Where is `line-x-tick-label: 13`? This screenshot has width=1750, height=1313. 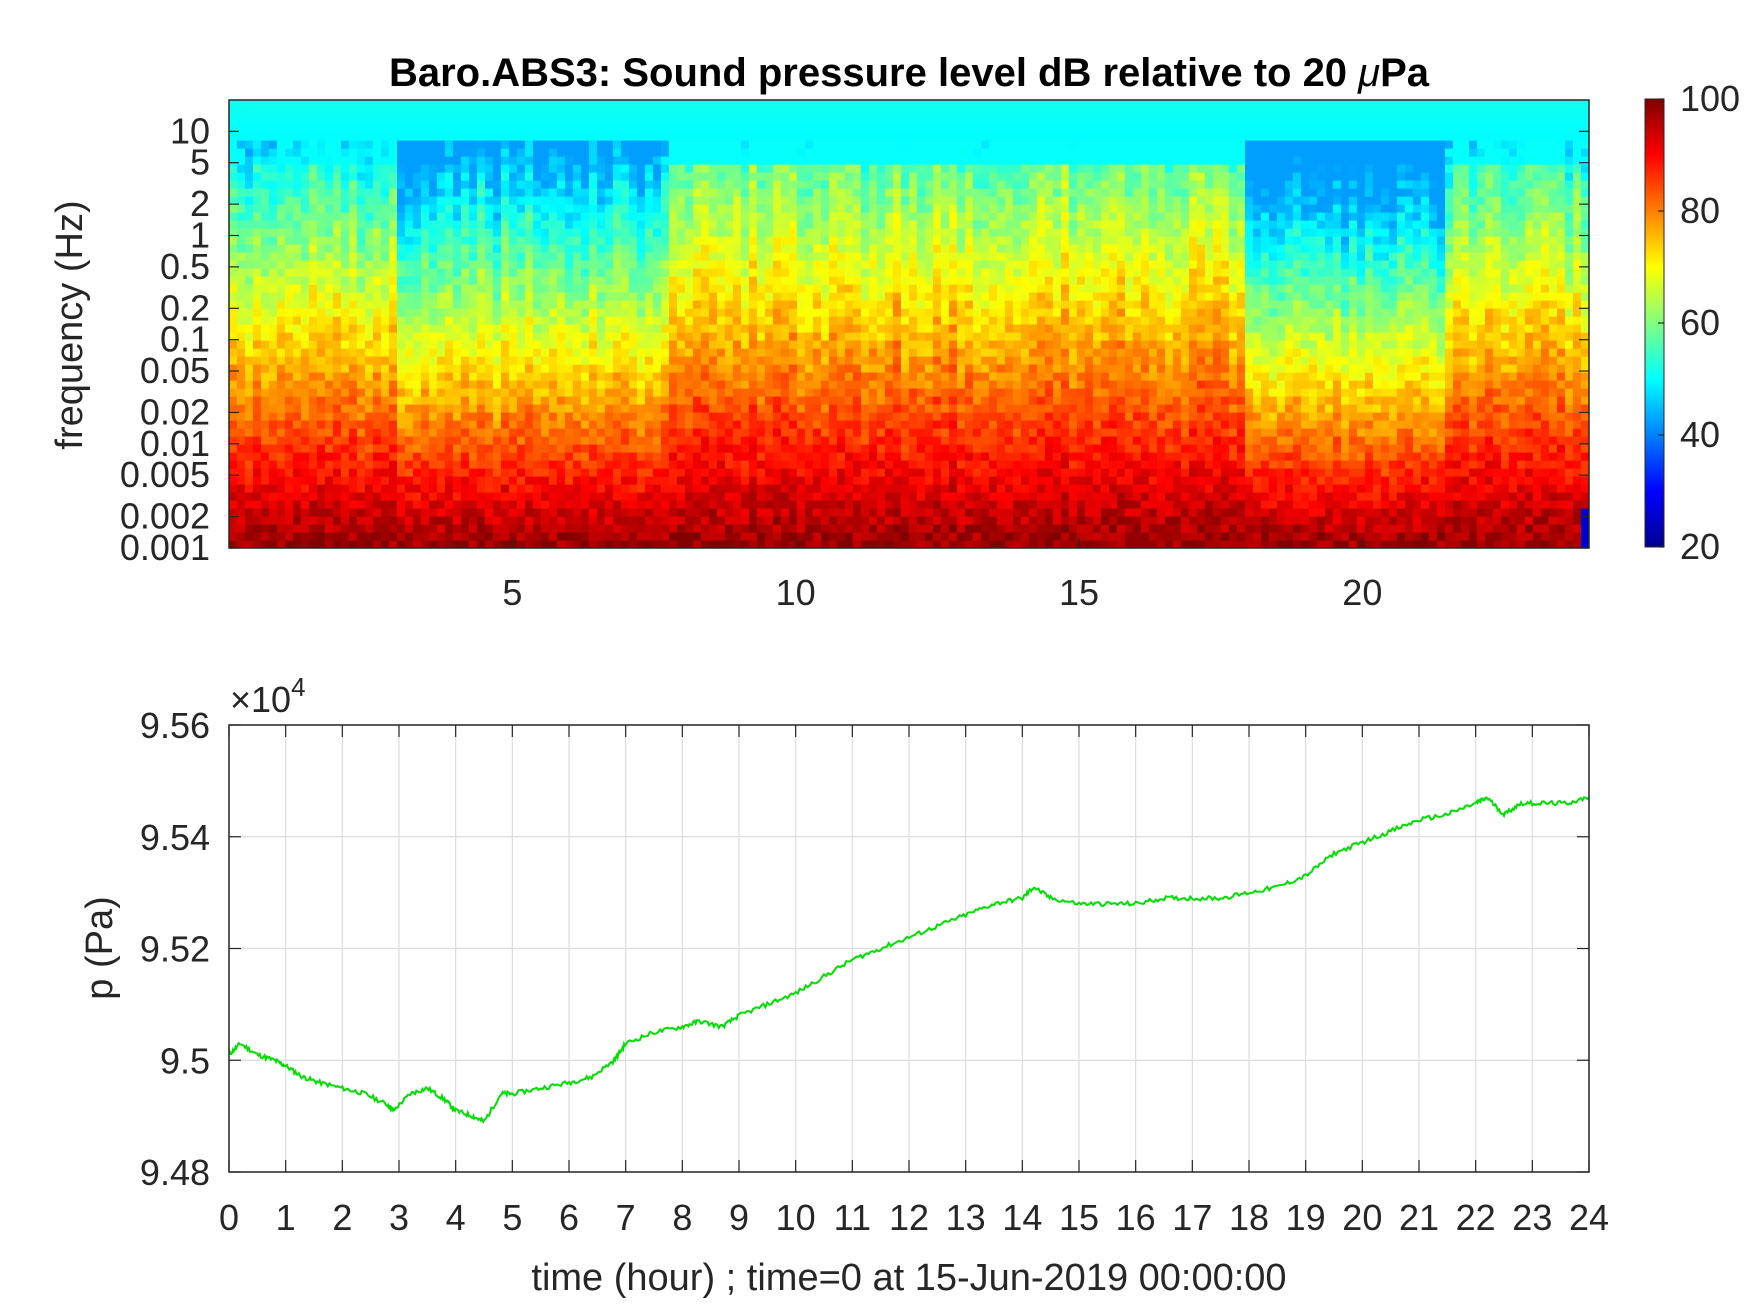
line-x-tick-label: 13 is located at coordinates (966, 1217).